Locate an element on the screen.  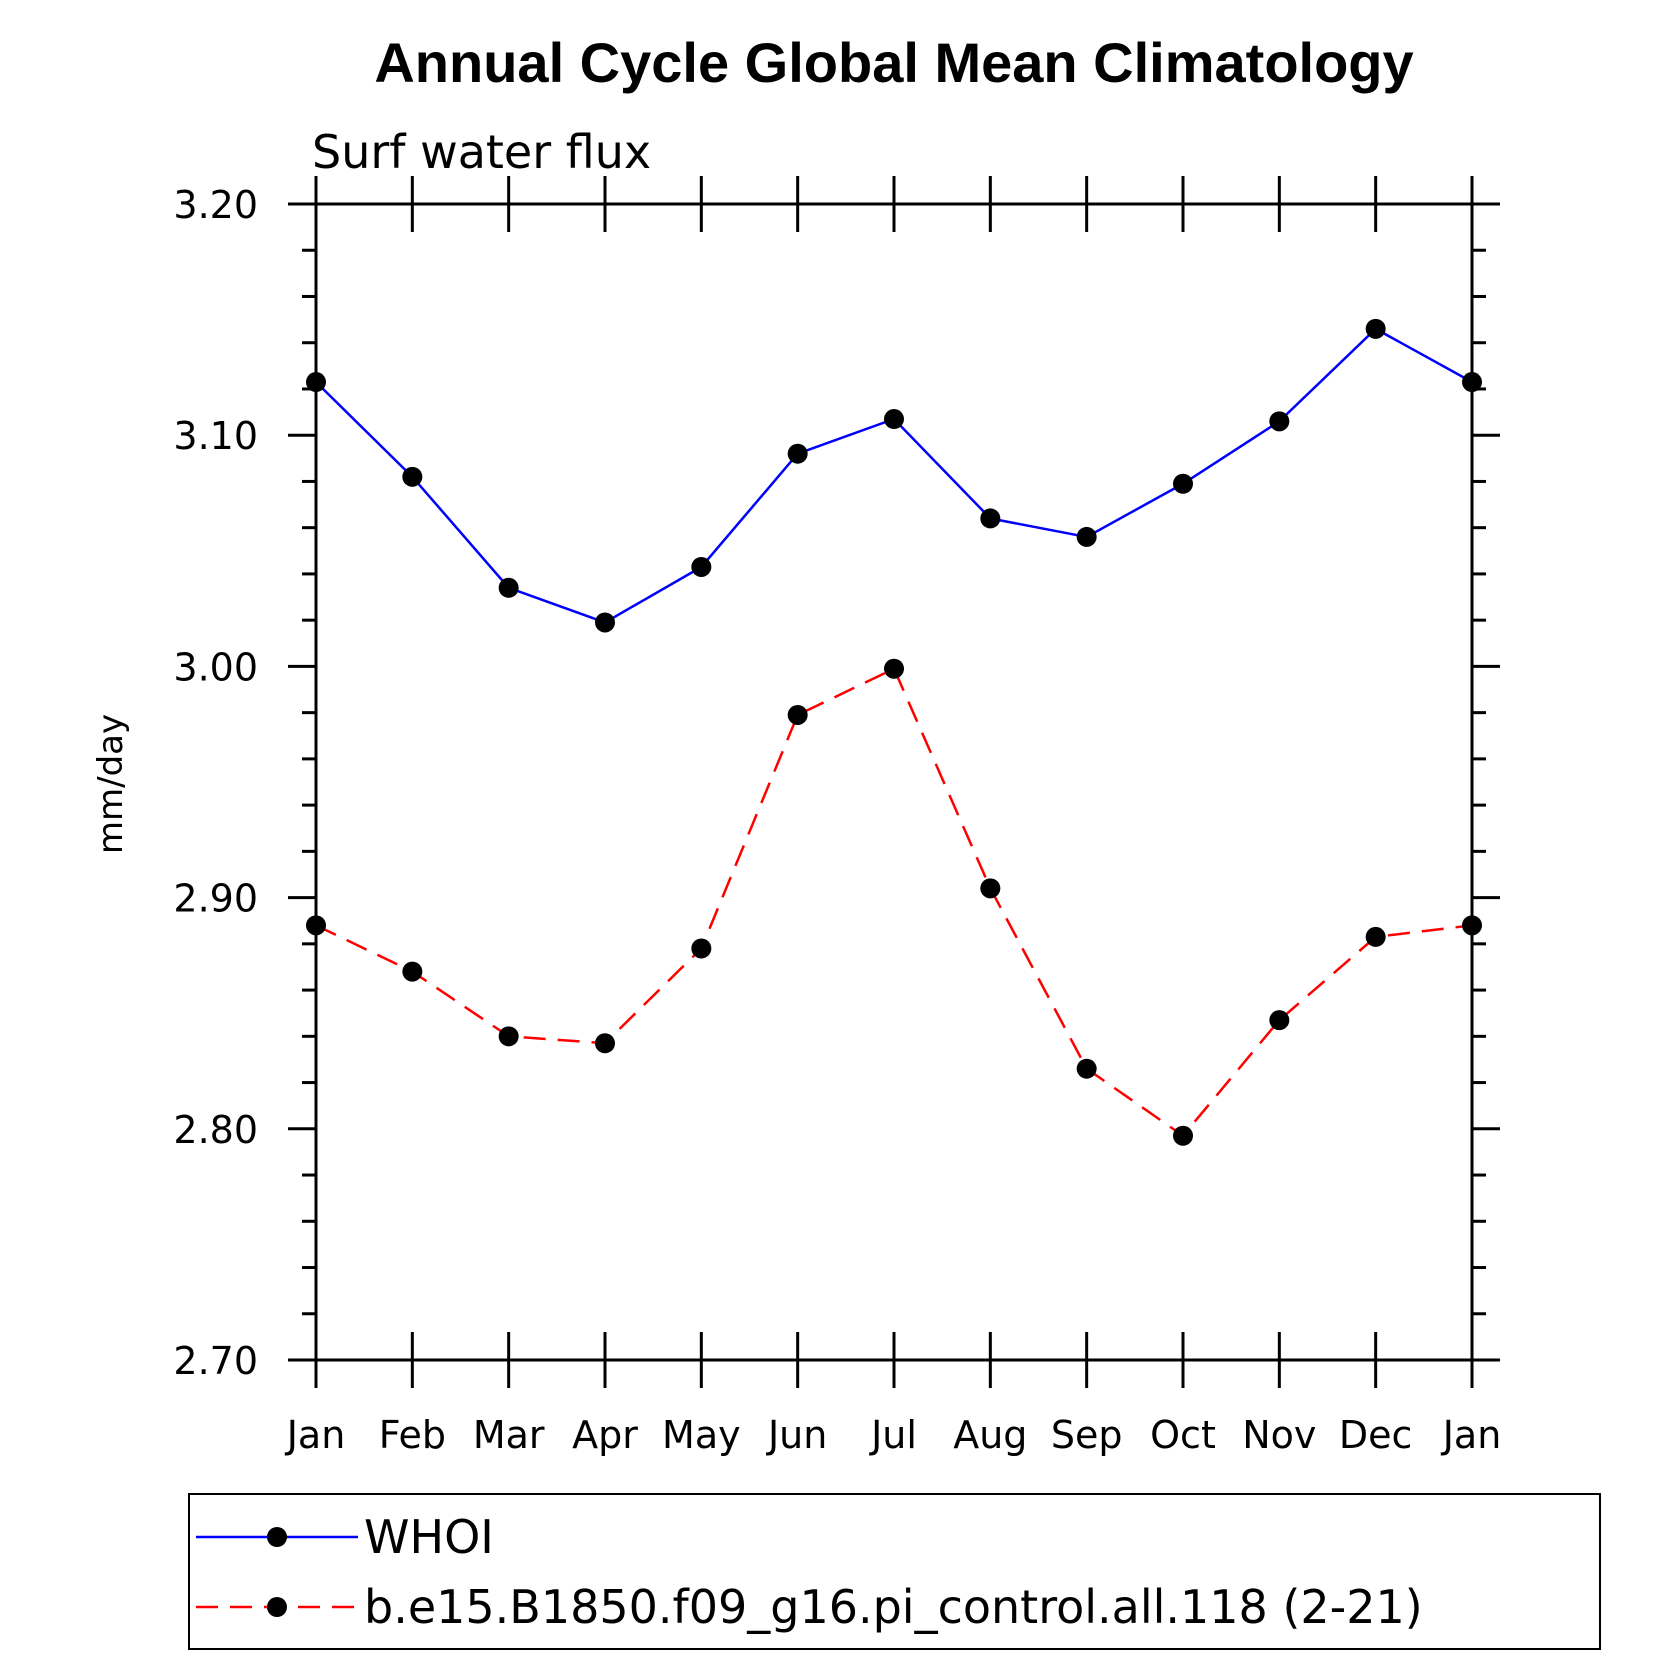
x-tick-label: Jul is located at coordinates (893, 1435).